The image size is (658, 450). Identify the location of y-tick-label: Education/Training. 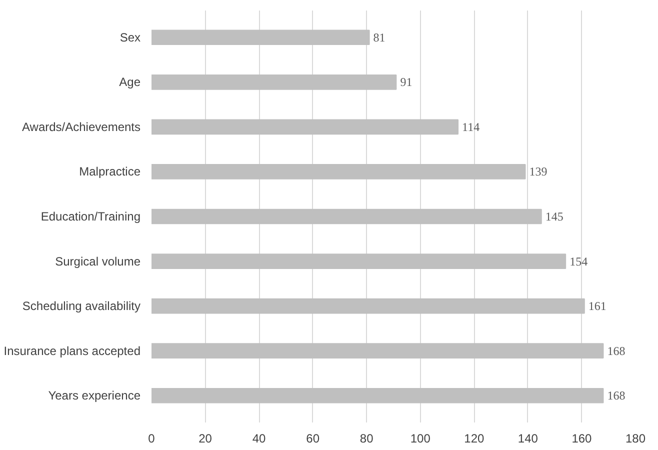
(90, 217).